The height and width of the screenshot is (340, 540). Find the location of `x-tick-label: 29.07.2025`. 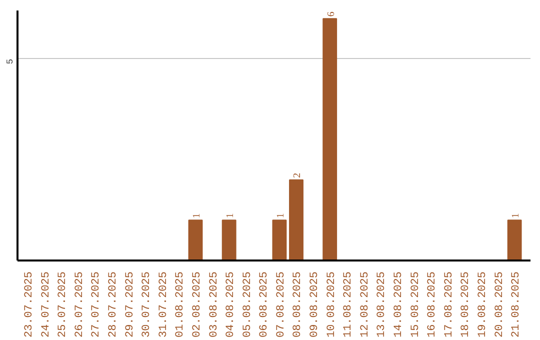

x-tick-label: 29.07.2025 is located at coordinates (130, 304).